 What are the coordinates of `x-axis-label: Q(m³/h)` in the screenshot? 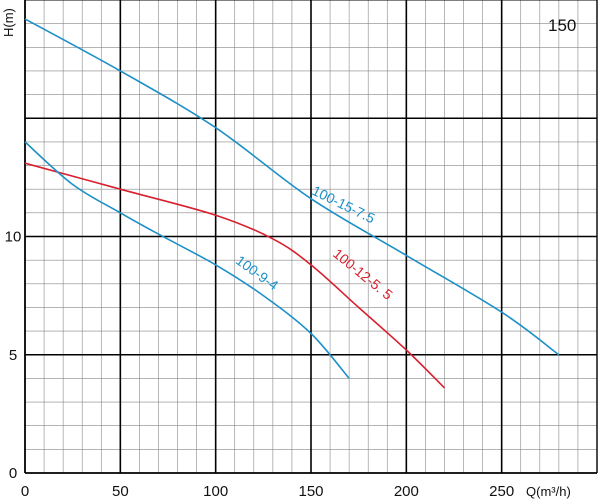 It's located at (548, 491).